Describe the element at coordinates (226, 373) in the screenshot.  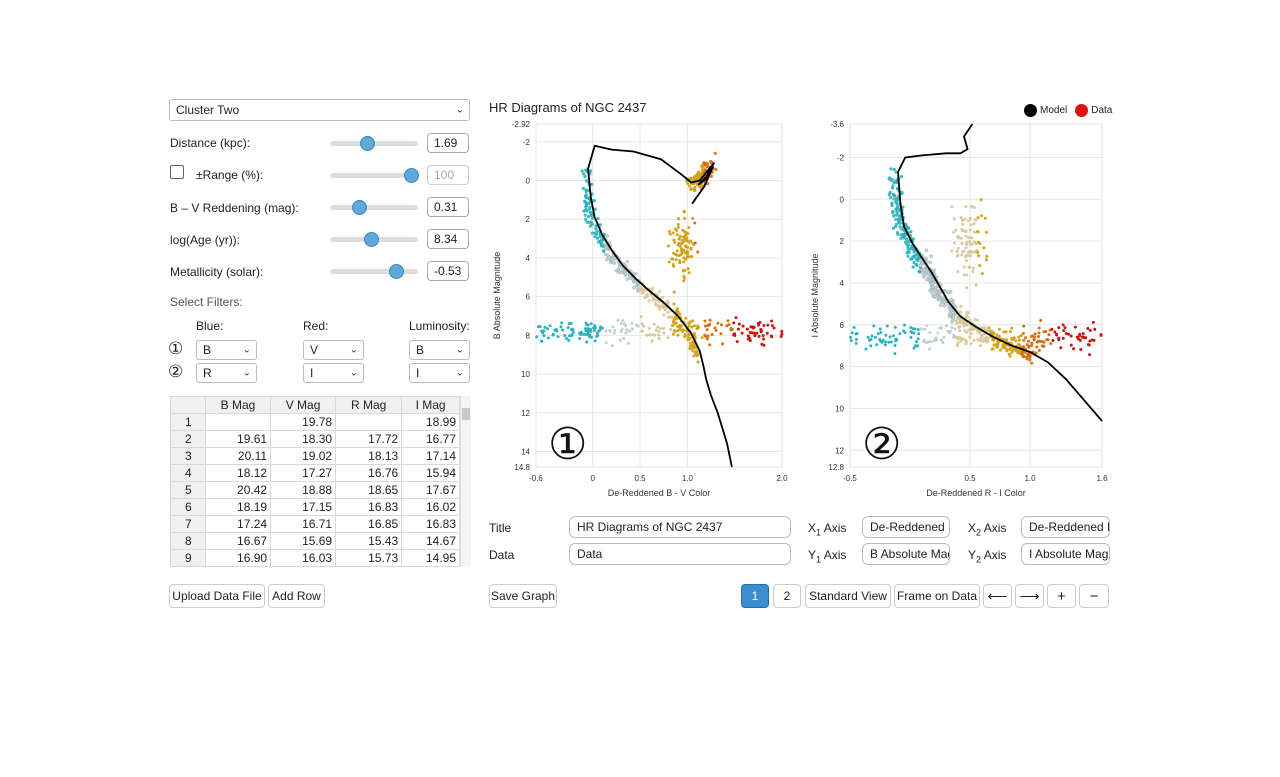
I see `filter-2-blue-select: R ⌄` at that location.